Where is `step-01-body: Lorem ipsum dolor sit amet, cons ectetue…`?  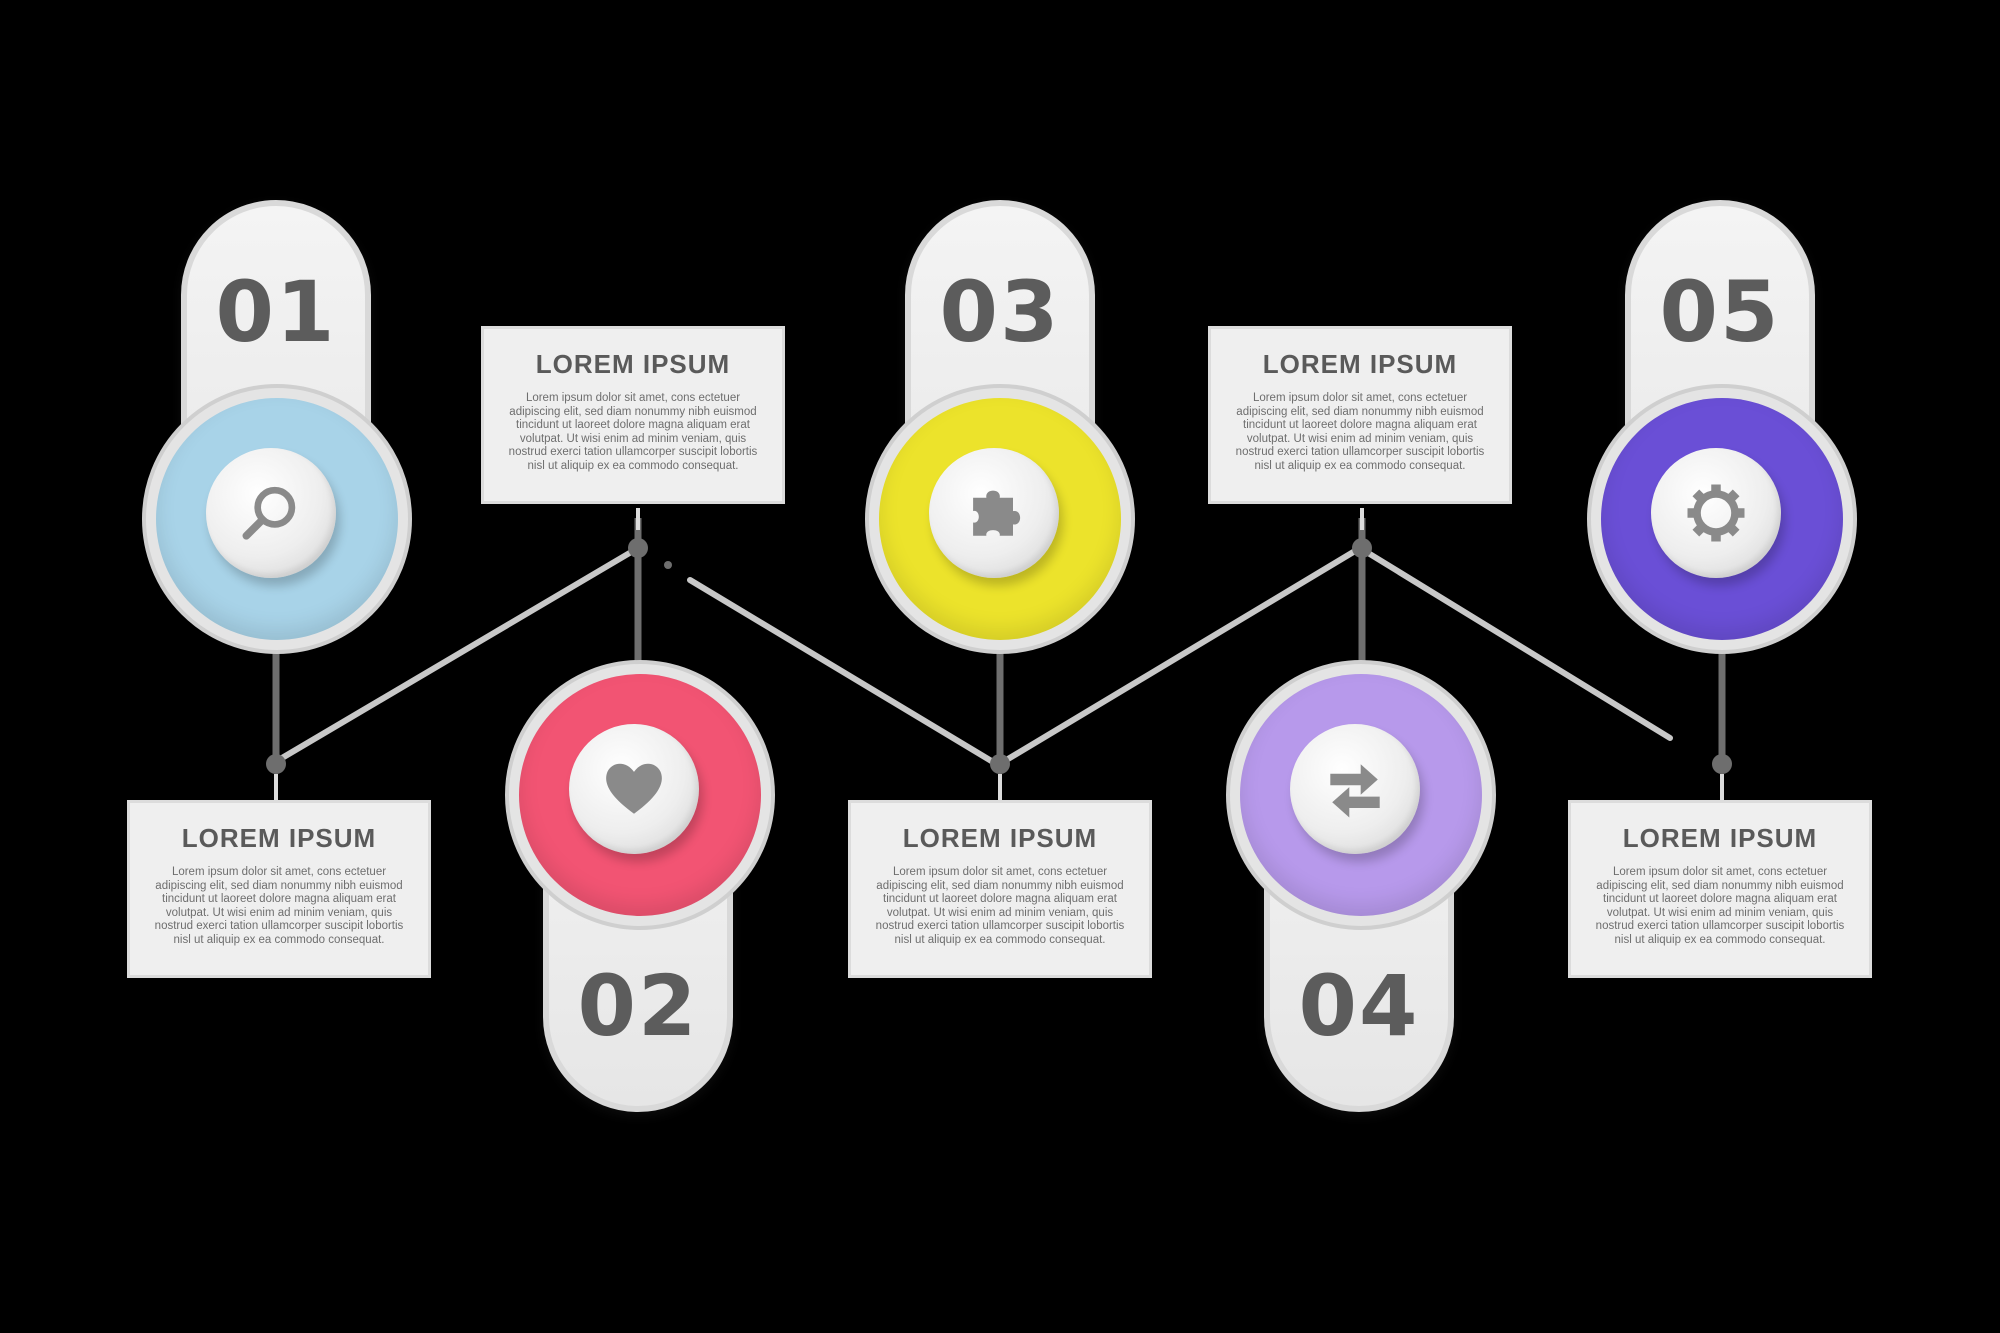
step-01-body: Lorem ipsum dolor sit amet, cons ectetue… is located at coordinates (279, 906).